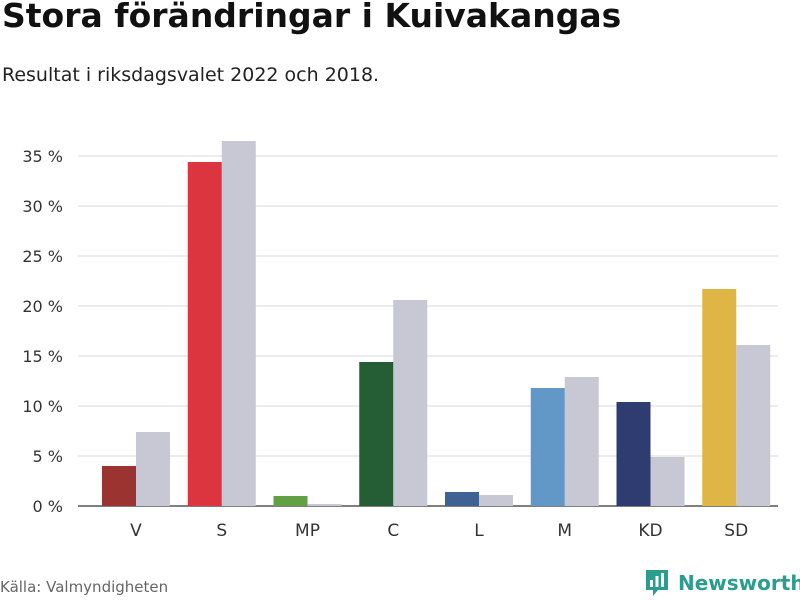 This screenshot has height=600, width=800. Describe the element at coordinates (312, 17) in the screenshot. I see `chart-title: Stora förändringar i Kuivakangas` at that location.